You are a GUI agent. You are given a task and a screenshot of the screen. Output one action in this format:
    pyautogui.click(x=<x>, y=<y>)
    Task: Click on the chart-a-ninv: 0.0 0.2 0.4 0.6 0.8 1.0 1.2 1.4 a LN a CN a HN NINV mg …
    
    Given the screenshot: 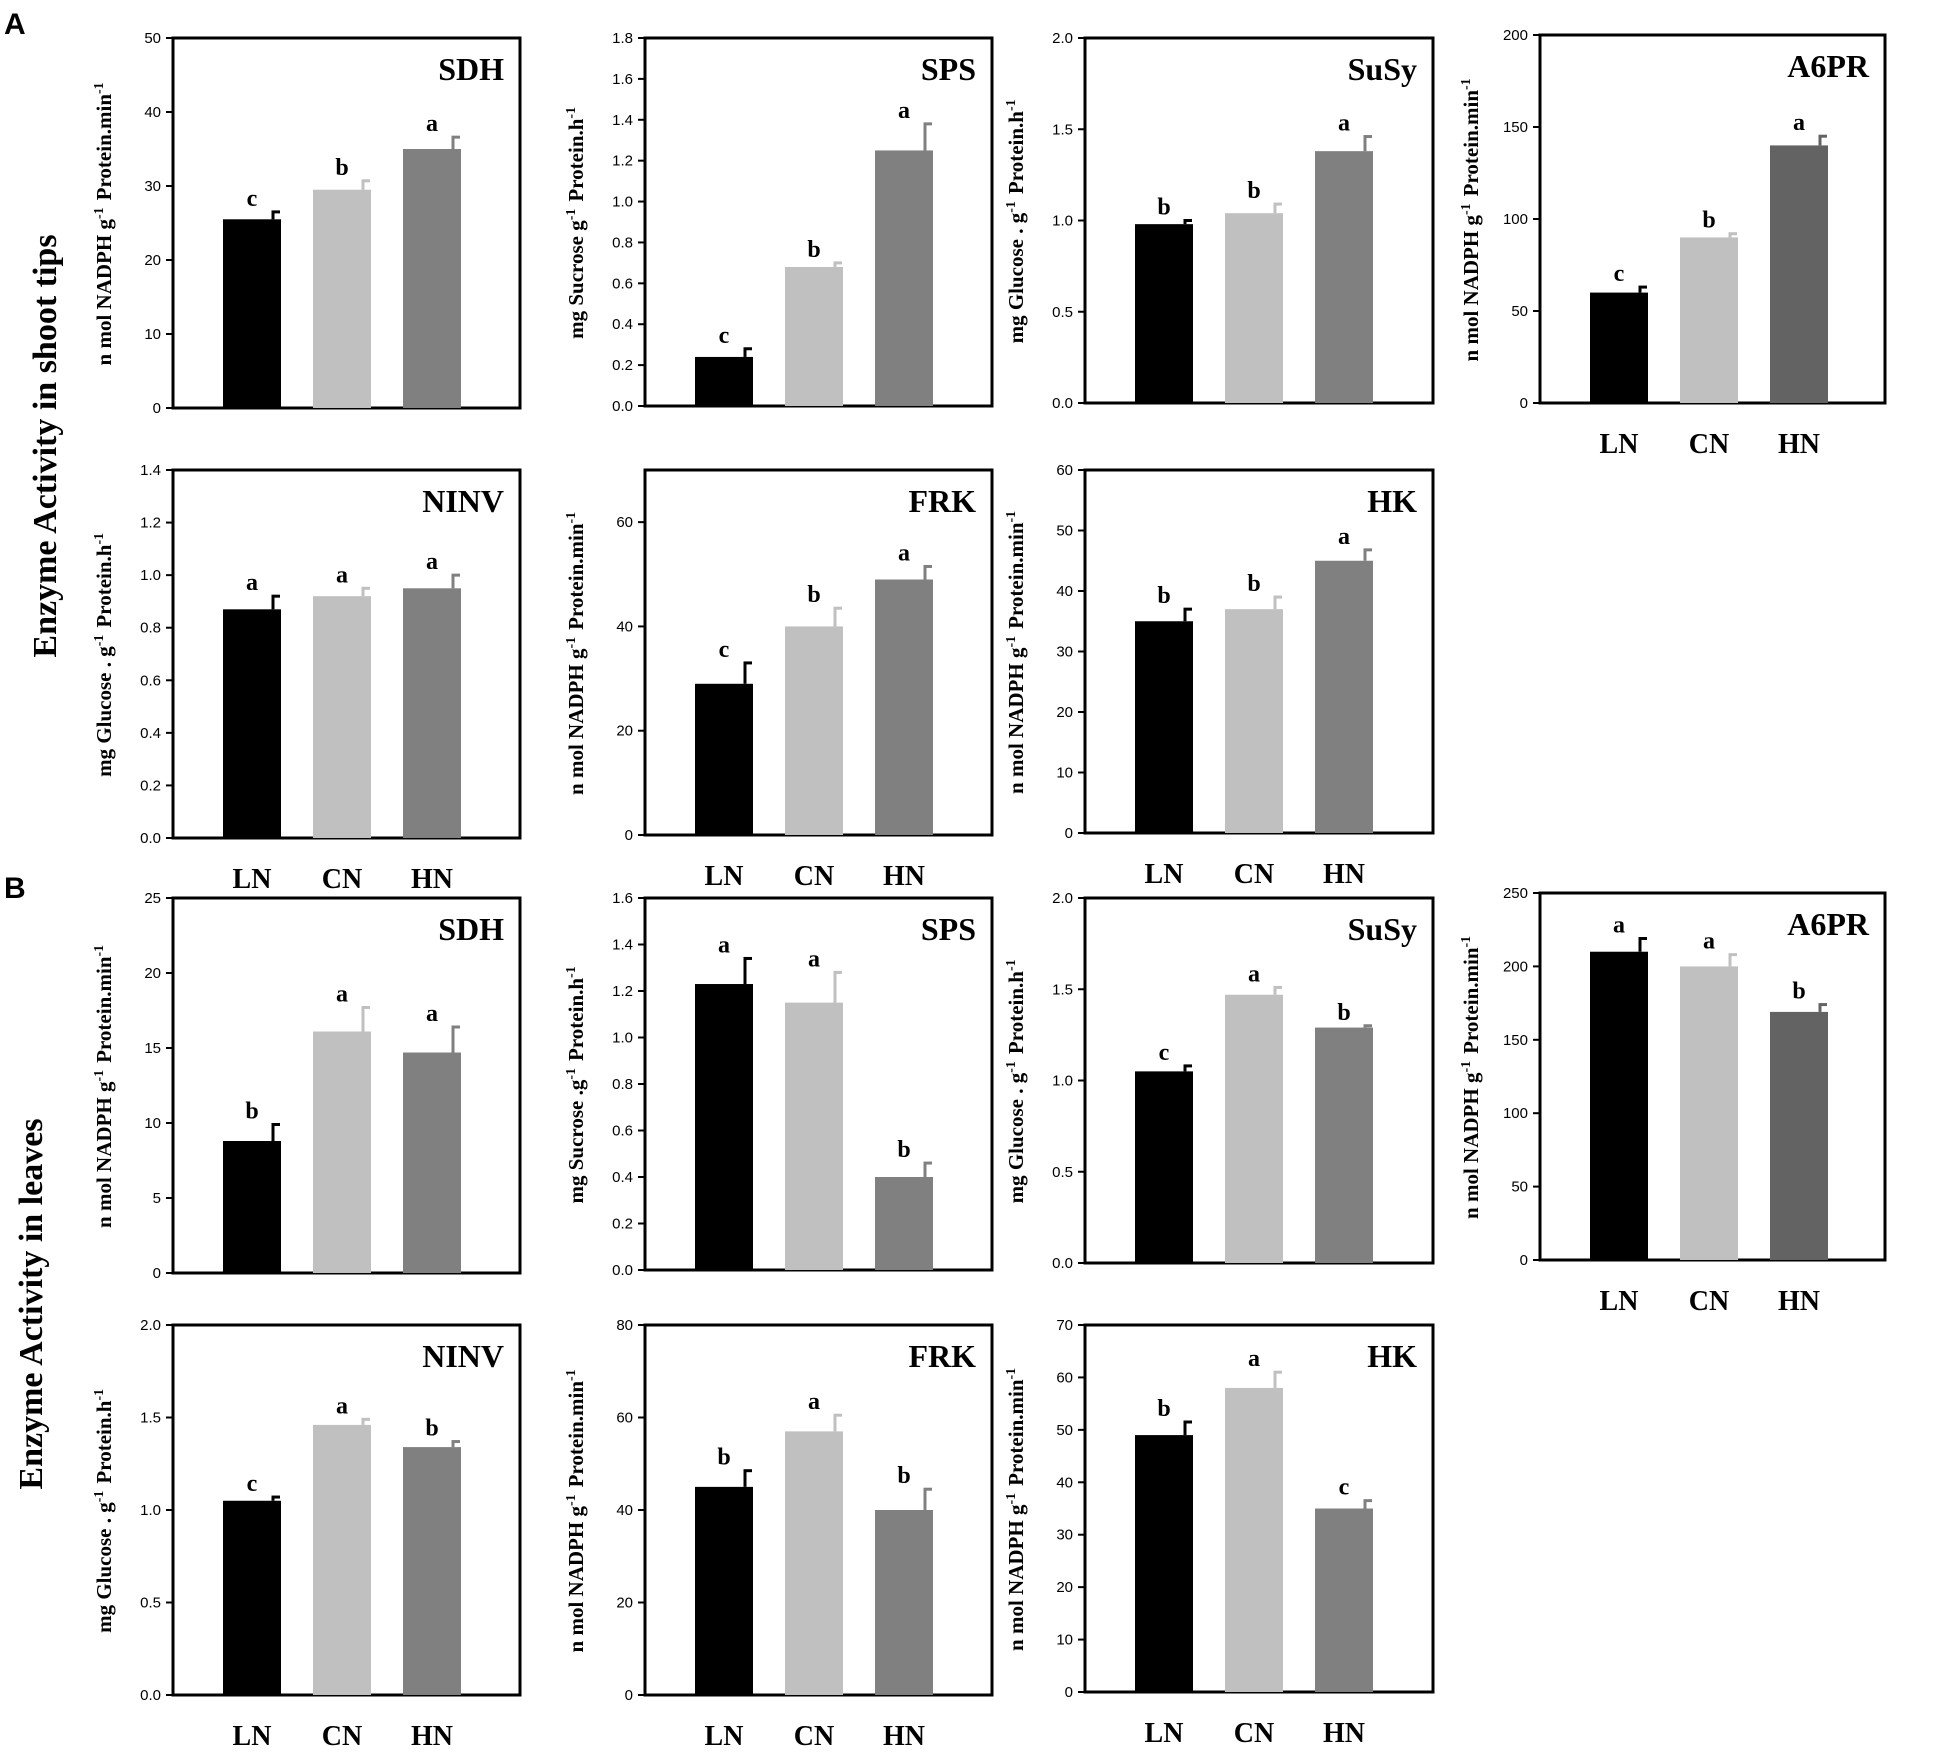 What is the action you would take?
    pyautogui.click(x=307, y=678)
    